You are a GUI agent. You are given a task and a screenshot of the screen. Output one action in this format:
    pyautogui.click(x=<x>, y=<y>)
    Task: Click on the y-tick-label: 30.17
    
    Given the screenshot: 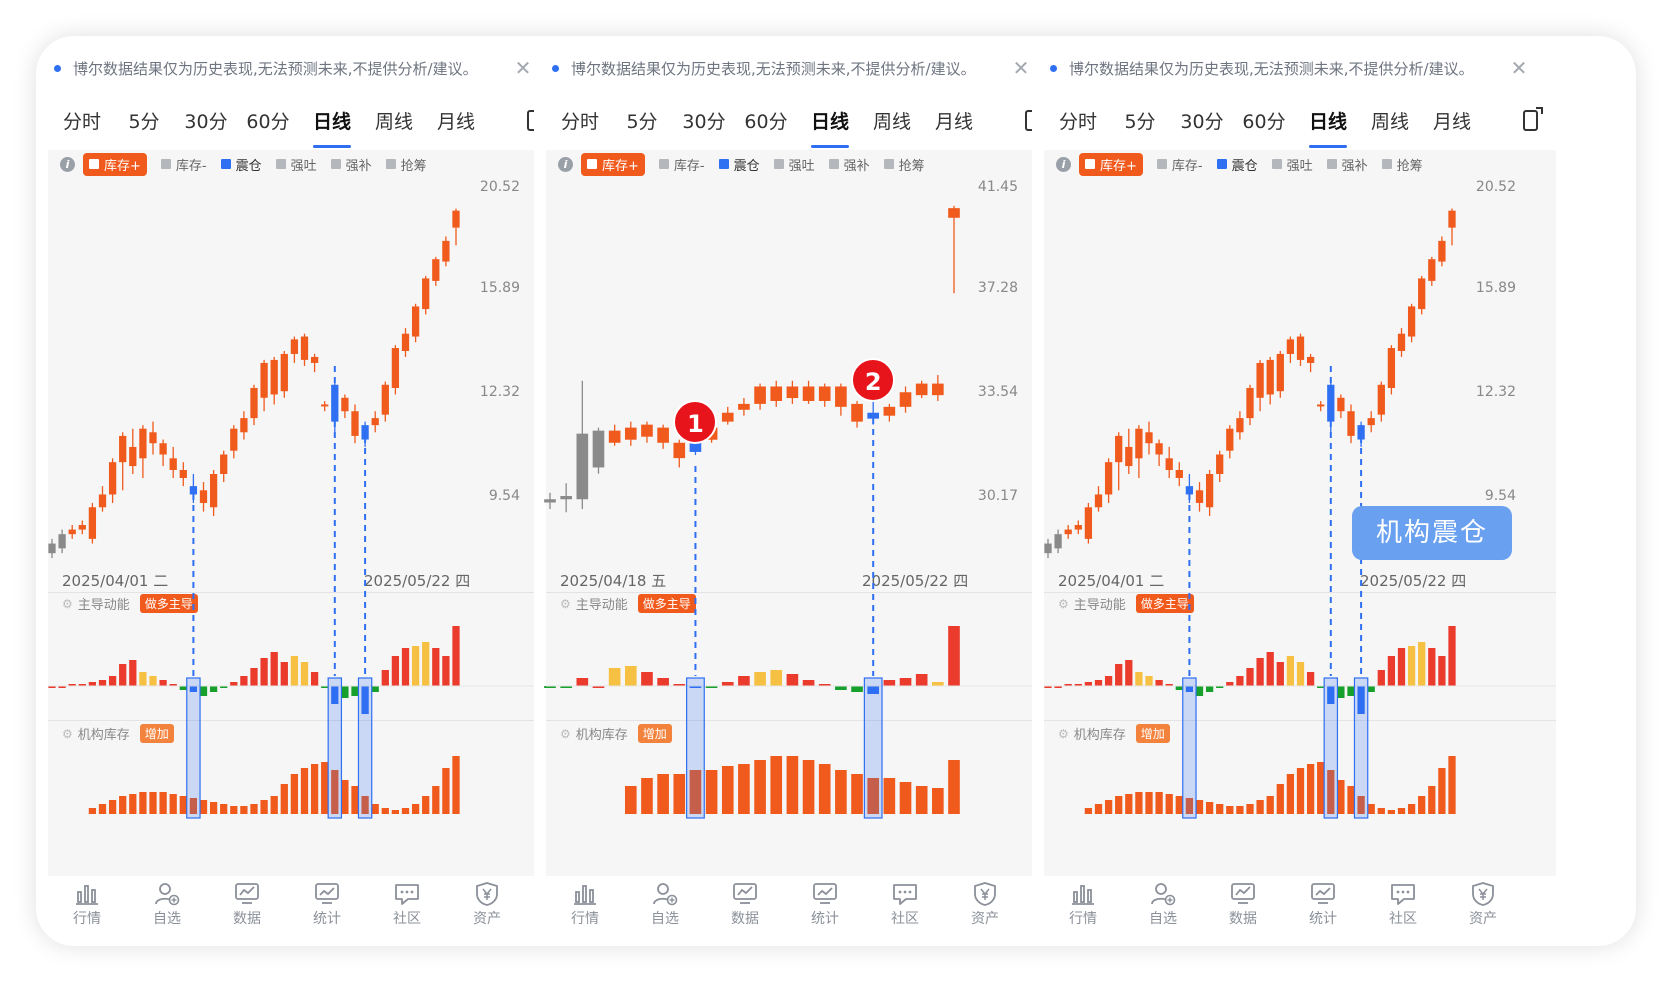 What is the action you would take?
    pyautogui.click(x=997, y=496)
    